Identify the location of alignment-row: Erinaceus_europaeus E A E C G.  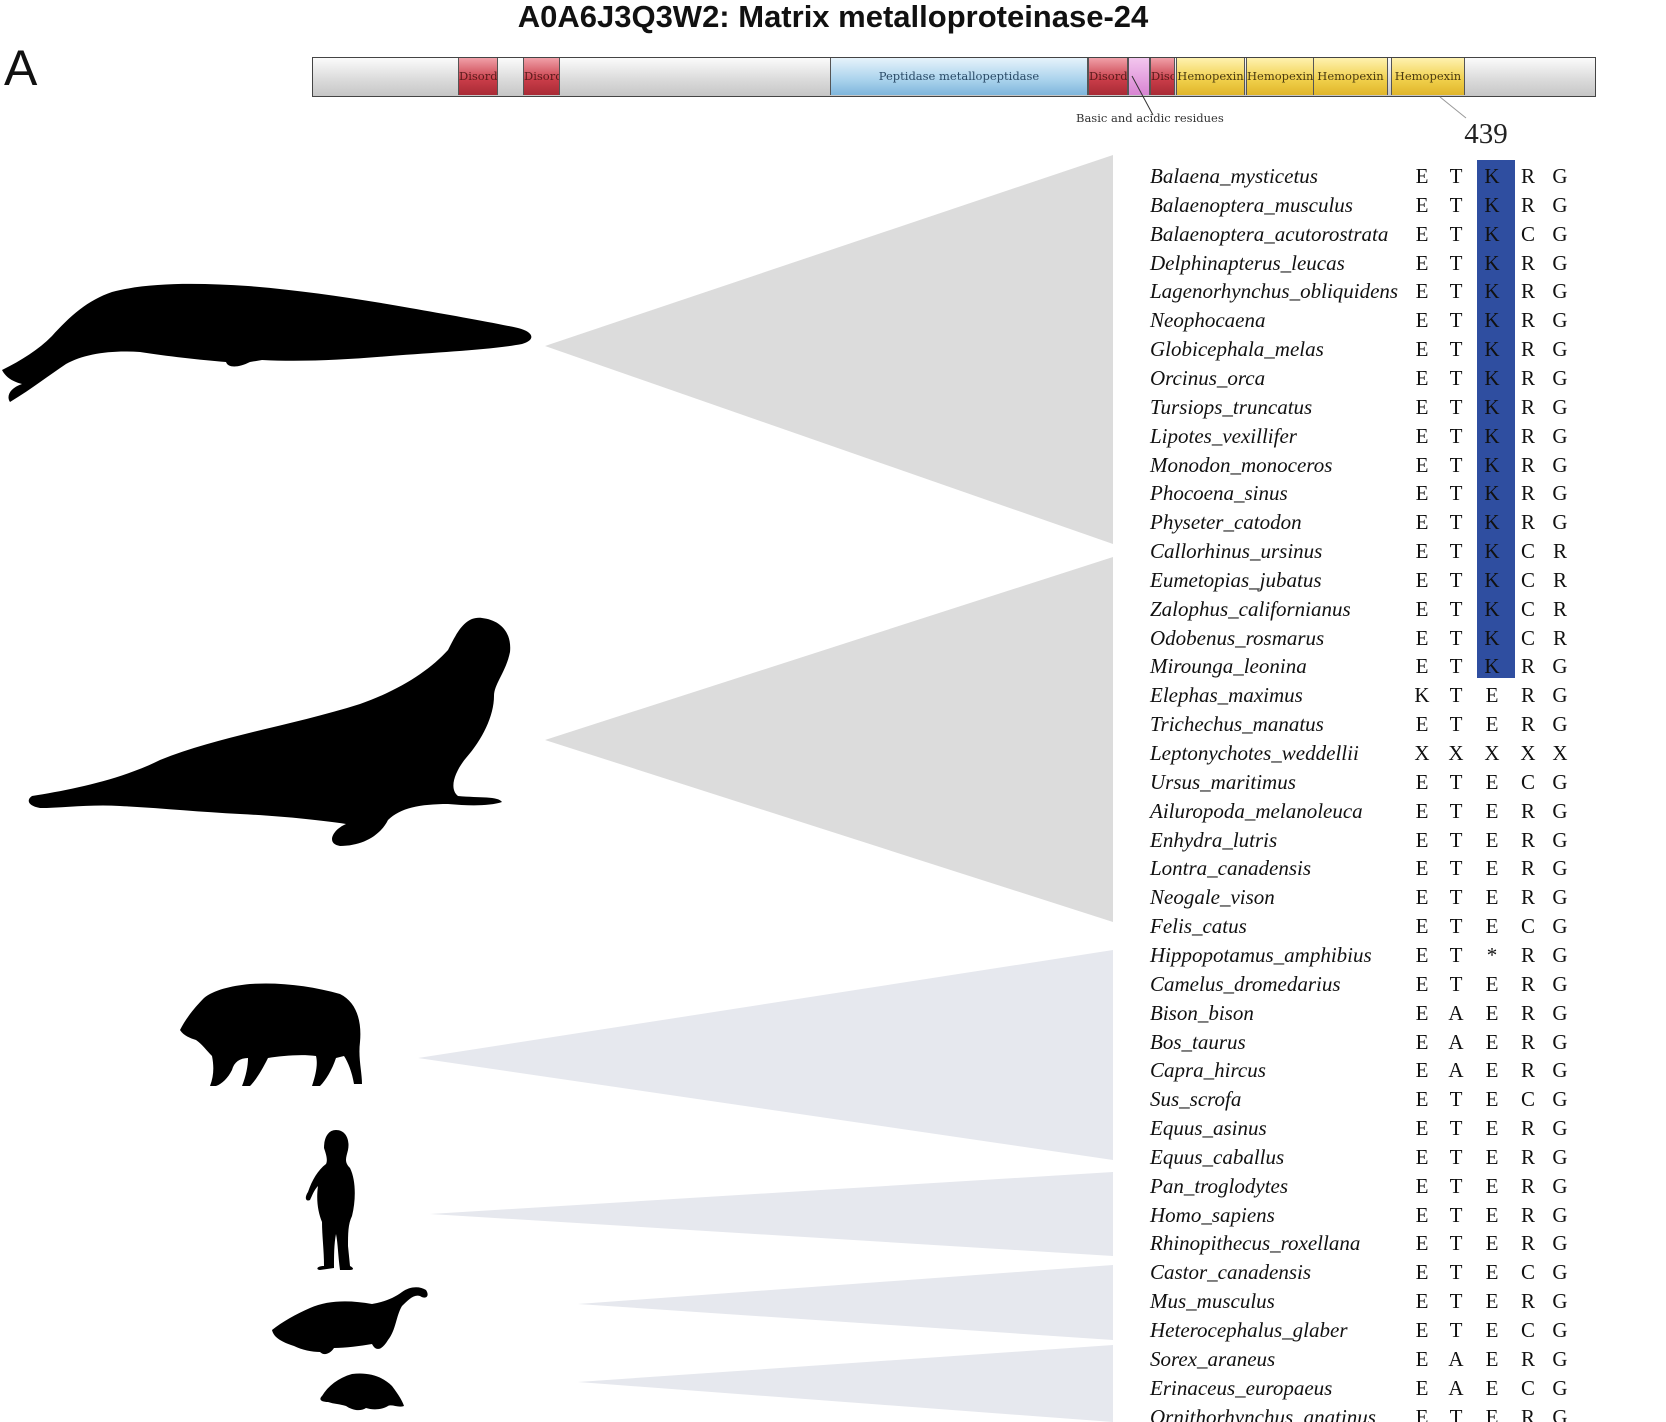
(1380, 1388).